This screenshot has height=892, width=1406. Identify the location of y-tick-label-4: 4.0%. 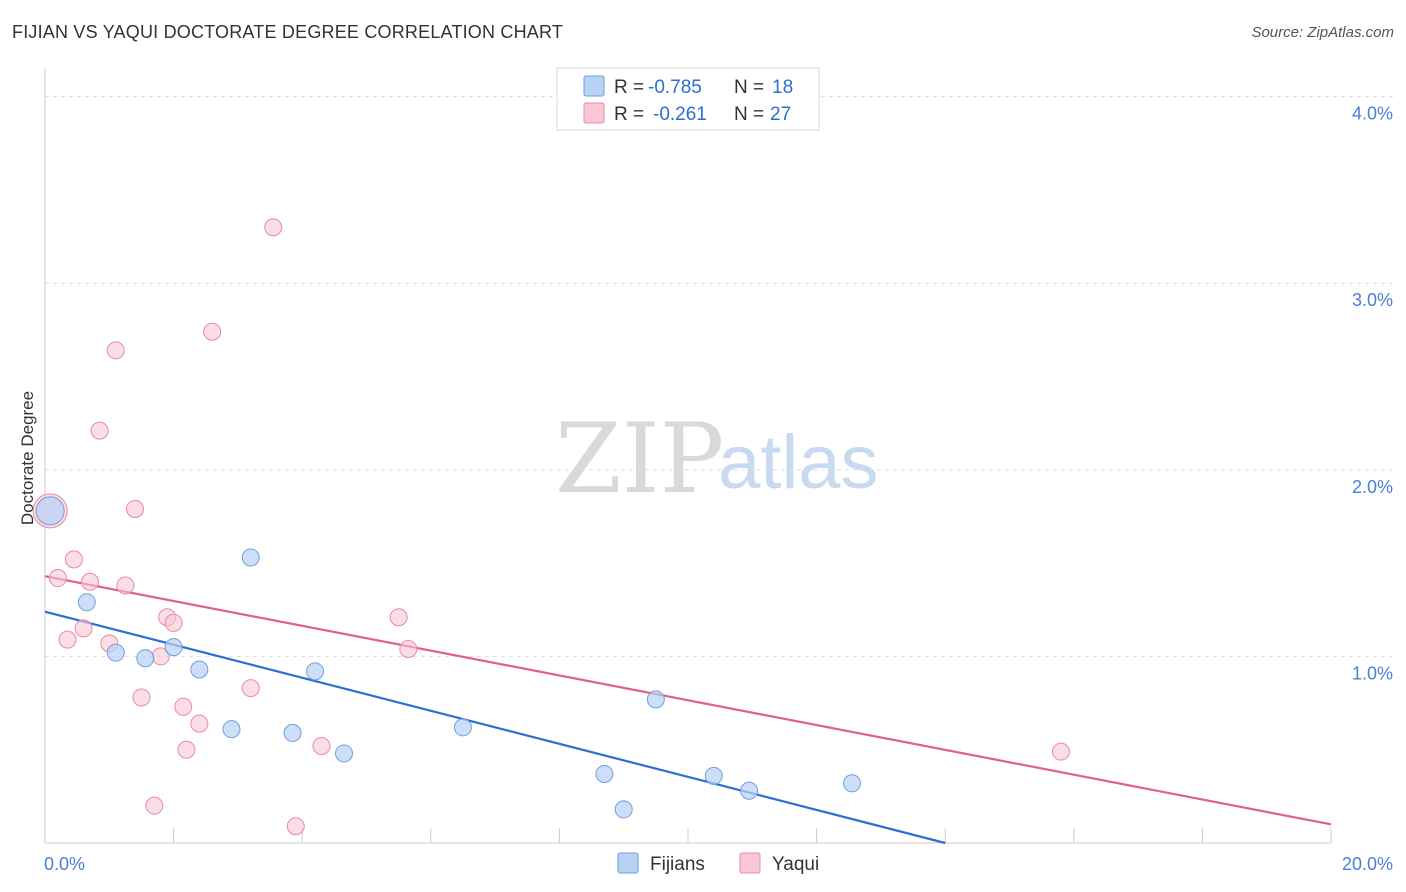
(1372, 114).